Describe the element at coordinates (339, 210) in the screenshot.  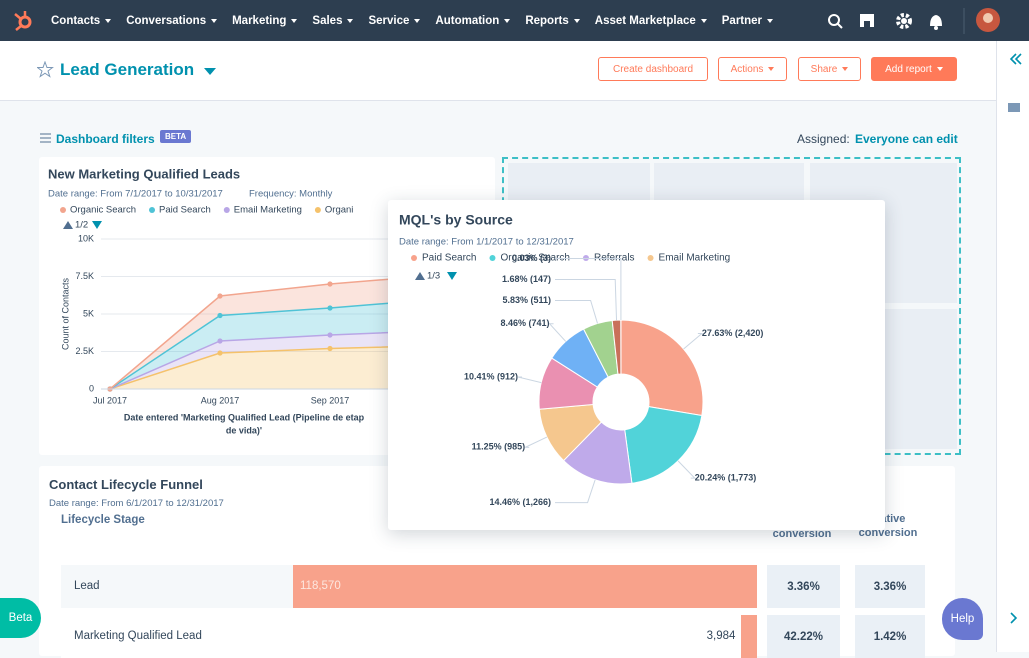
I see `legend-label: Organi` at that location.